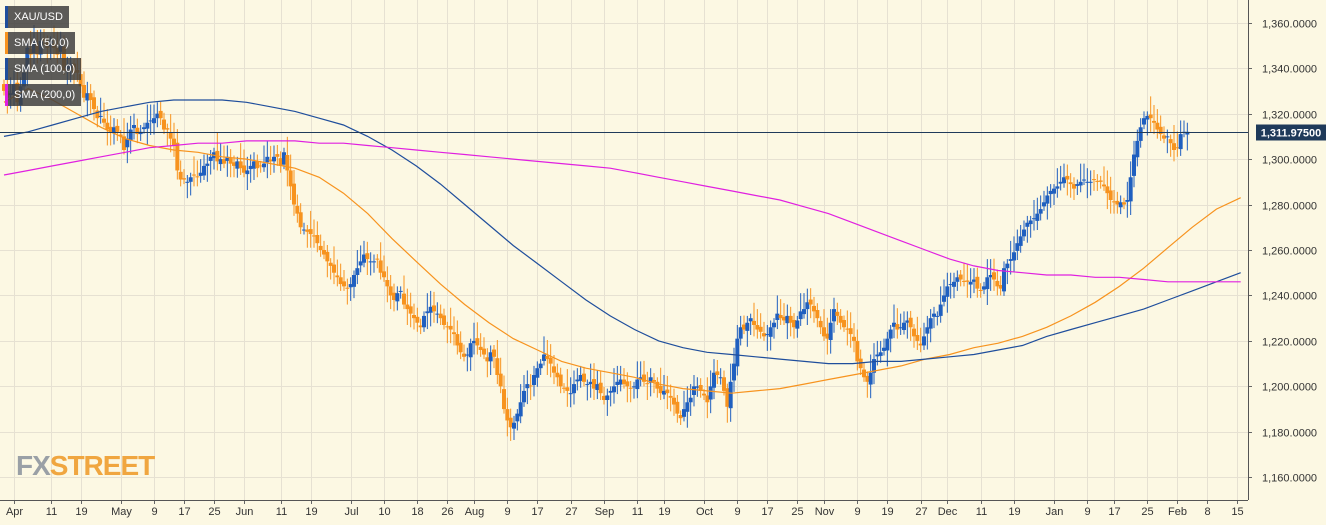  What do you see at coordinates (1289, 343) in the screenshot?
I see `y-tick-label: 1,220.0000` at bounding box center [1289, 343].